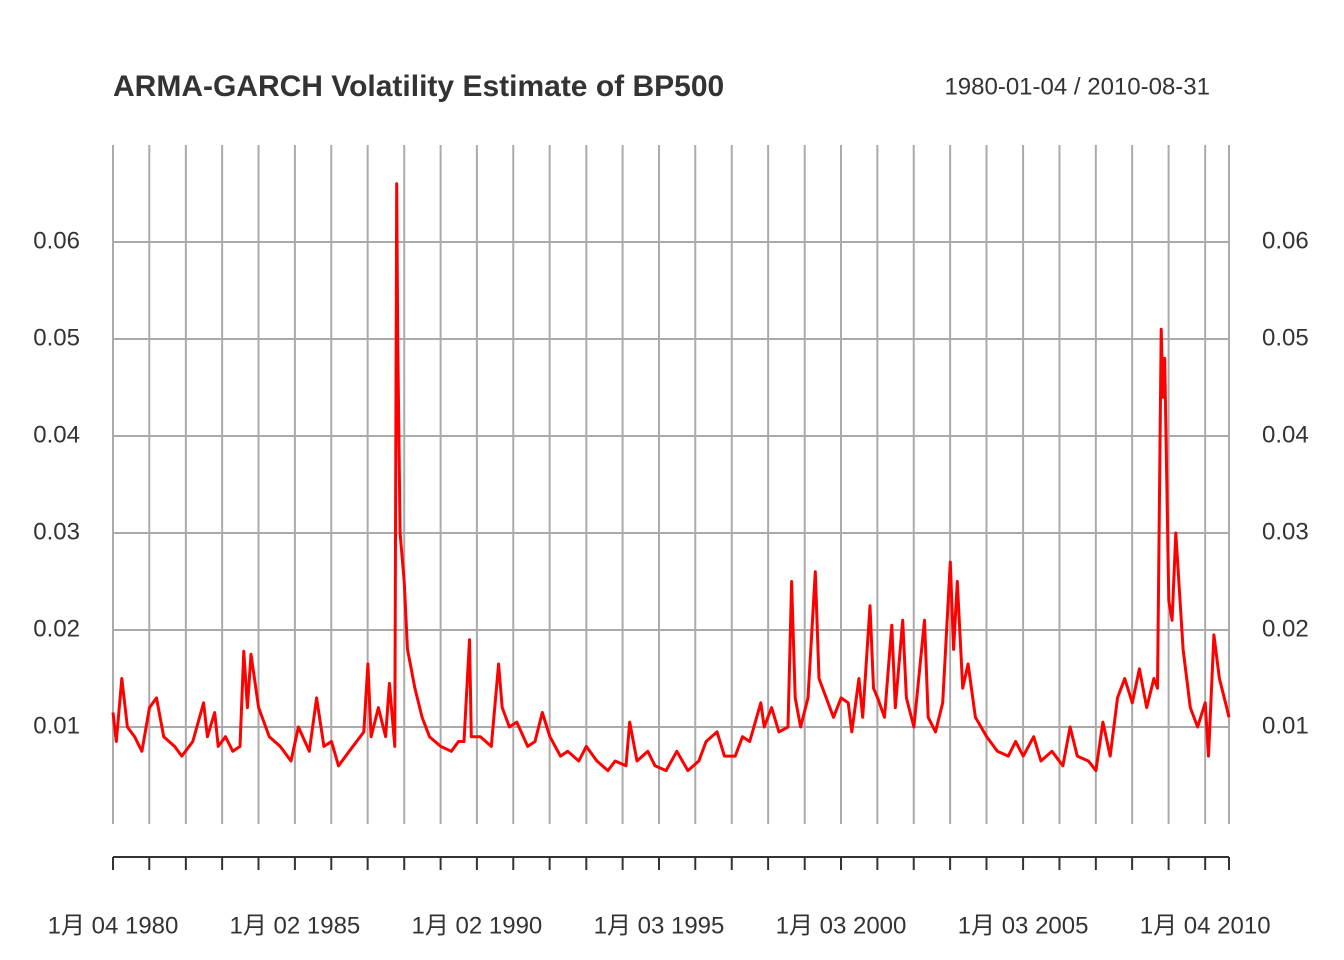  What do you see at coordinates (56, 337) in the screenshot?
I see `y-tick-label: 0.05` at bounding box center [56, 337].